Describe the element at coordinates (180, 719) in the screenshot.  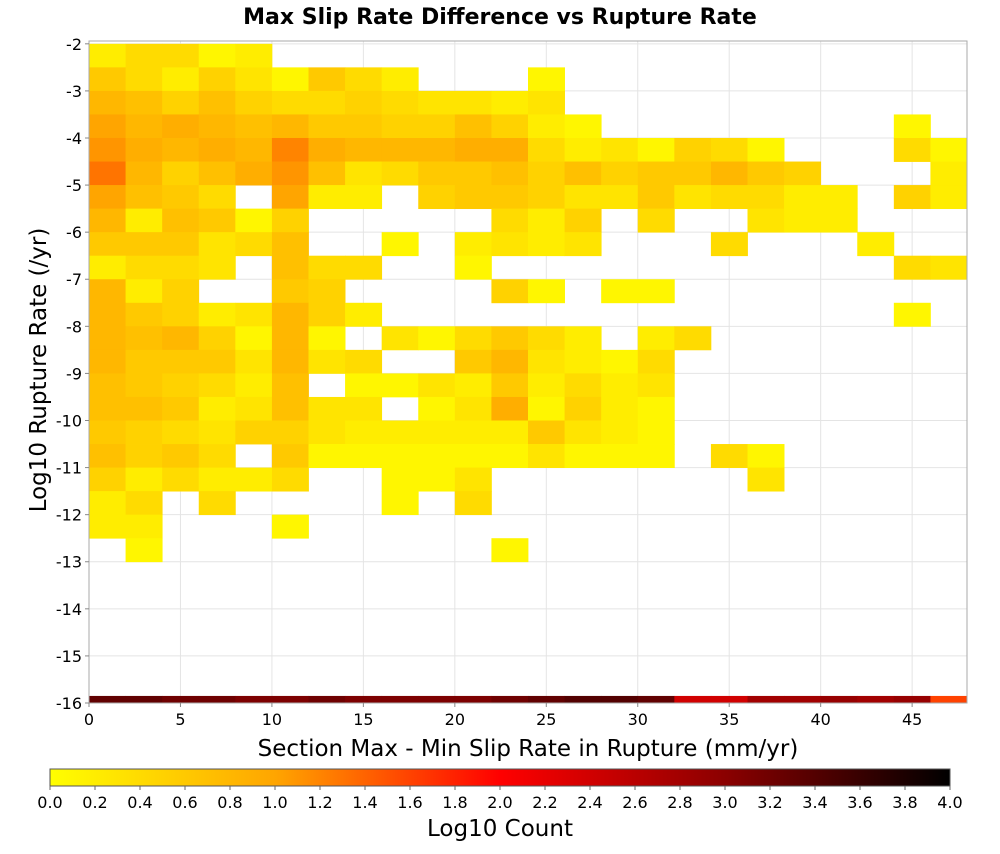
I see `x-tick-label: 5` at that location.